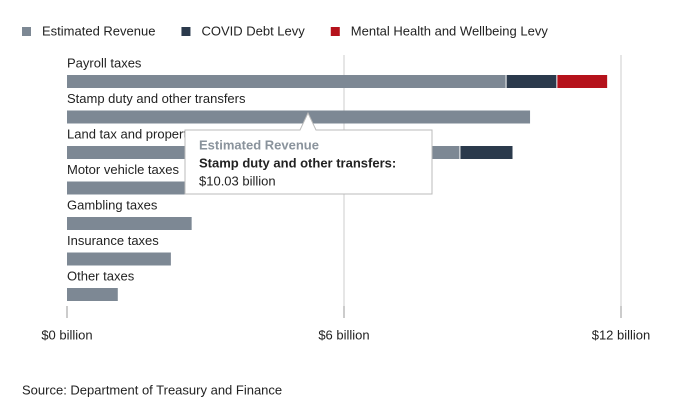 This screenshot has height=415, width=675. What do you see at coordinates (98, 30) in the screenshot?
I see `legend-label: Estimated Revenue` at bounding box center [98, 30].